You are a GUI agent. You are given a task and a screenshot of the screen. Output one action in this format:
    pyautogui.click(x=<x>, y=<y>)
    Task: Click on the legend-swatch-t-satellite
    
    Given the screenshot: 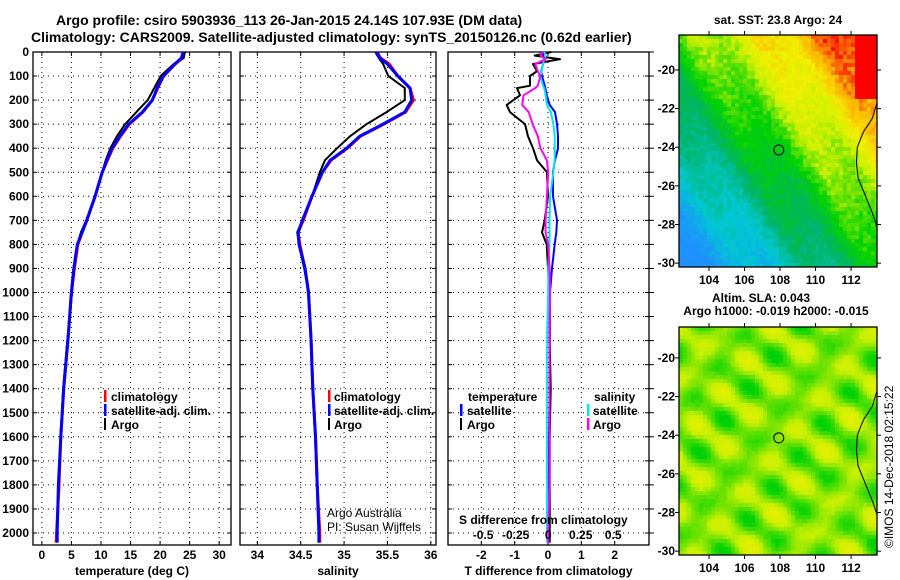 What is the action you would take?
    pyautogui.click(x=461, y=410)
    